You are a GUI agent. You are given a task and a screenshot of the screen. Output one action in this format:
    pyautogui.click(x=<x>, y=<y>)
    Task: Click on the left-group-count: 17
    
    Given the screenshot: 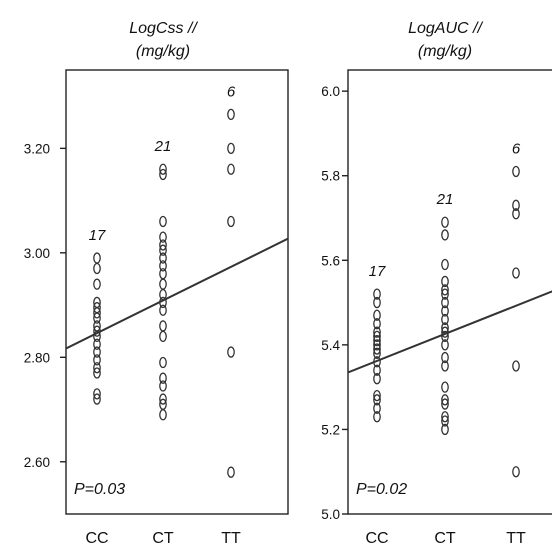 What is the action you would take?
    pyautogui.click(x=97, y=235)
    